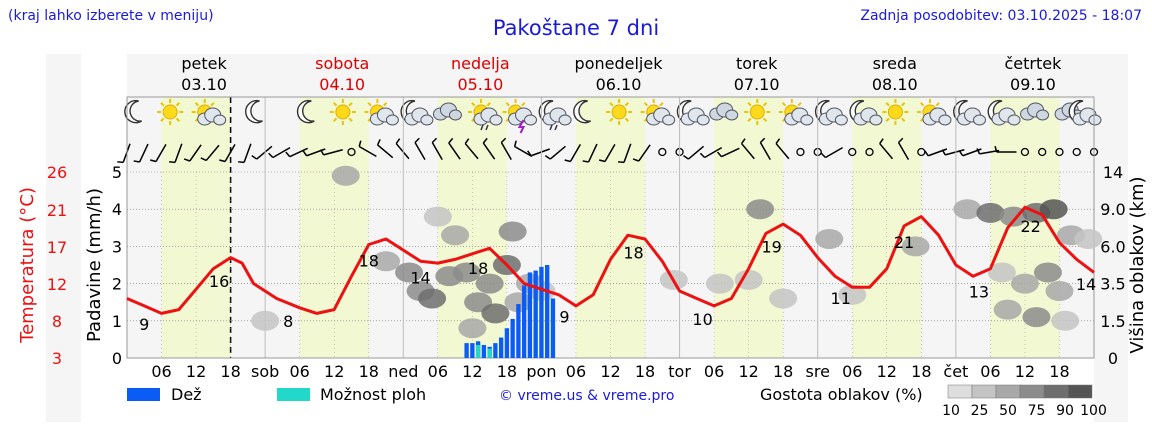 Image resolution: width=1152 pixels, height=443 pixels. I want to click on temperature-label: 13, so click(979, 292).